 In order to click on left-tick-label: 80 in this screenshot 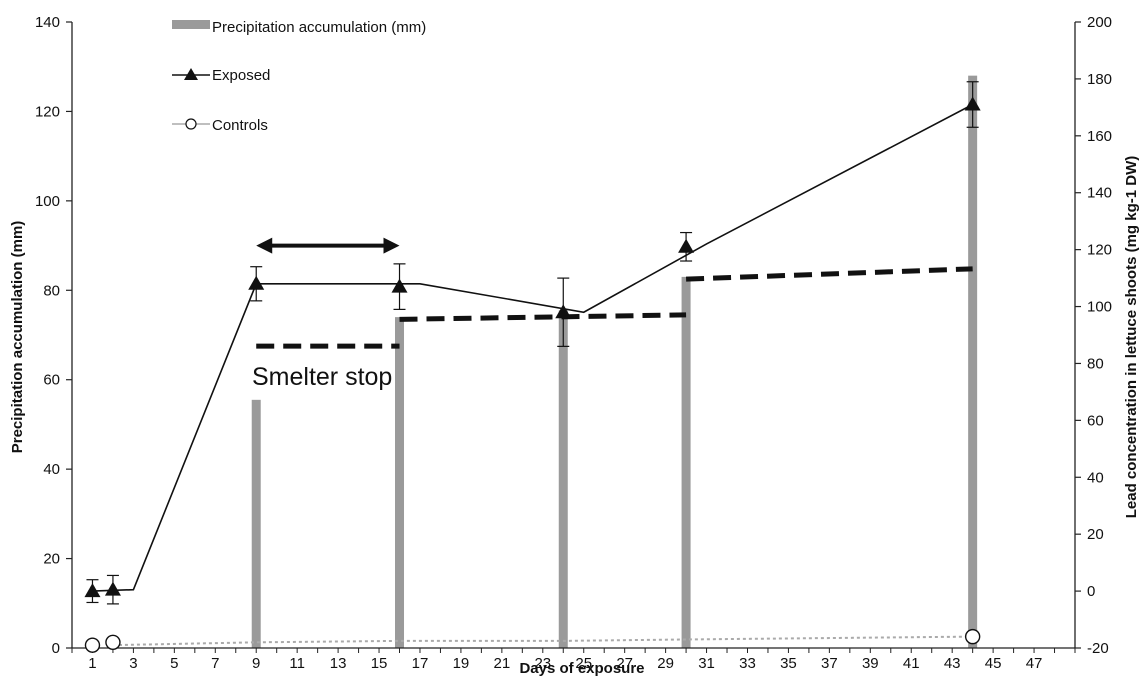, I will do `click(51, 290)`.